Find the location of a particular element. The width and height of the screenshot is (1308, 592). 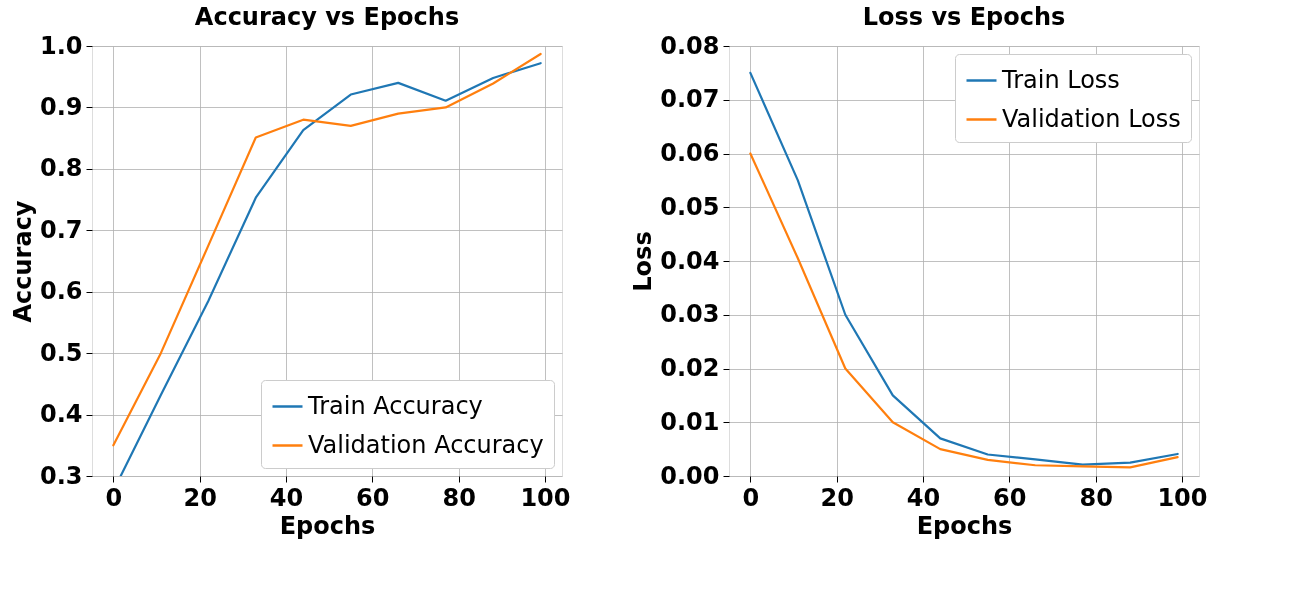

y-tick-label: 0.06 is located at coordinates (690, 153).